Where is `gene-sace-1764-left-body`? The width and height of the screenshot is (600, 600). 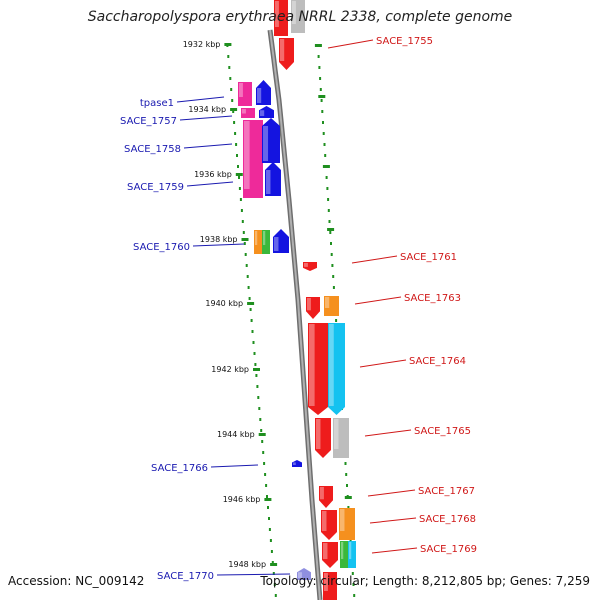 gene-sace-1764-left-body is located at coordinates (318, 369).